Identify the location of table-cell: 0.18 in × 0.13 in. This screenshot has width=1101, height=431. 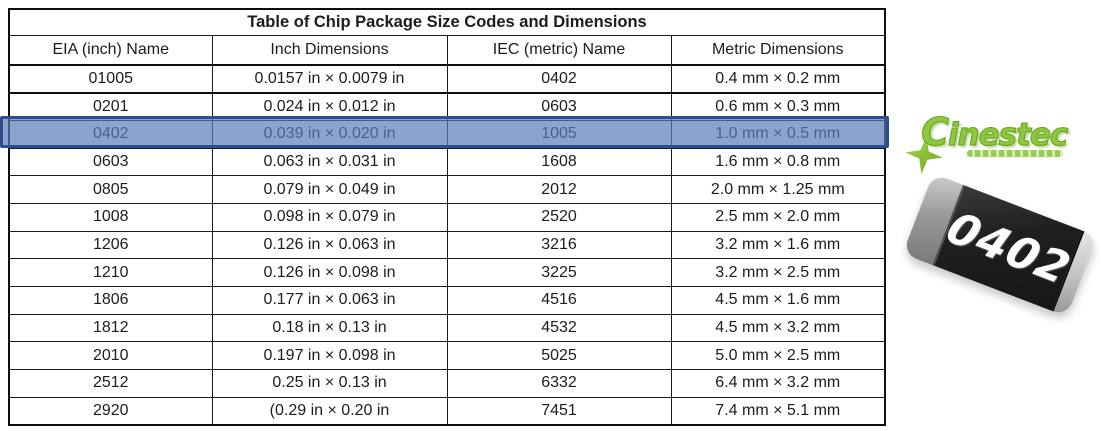
(329, 328).